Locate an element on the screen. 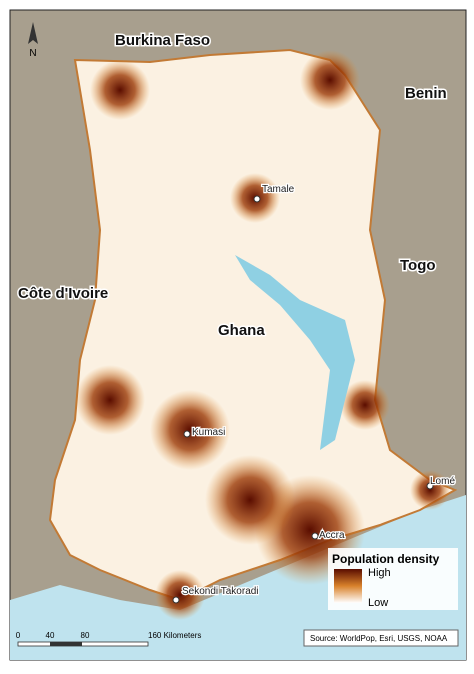 This screenshot has width=474, height=674. country-label: Burkina Faso is located at coordinates (162, 40).